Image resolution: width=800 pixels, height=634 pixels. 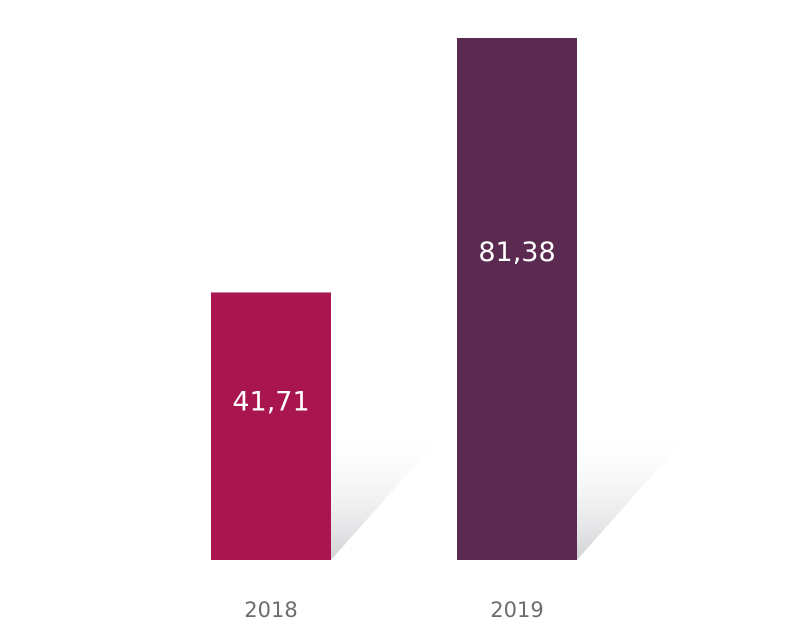 What do you see at coordinates (390, 493) in the screenshot?
I see `bar-shadow-2018` at bounding box center [390, 493].